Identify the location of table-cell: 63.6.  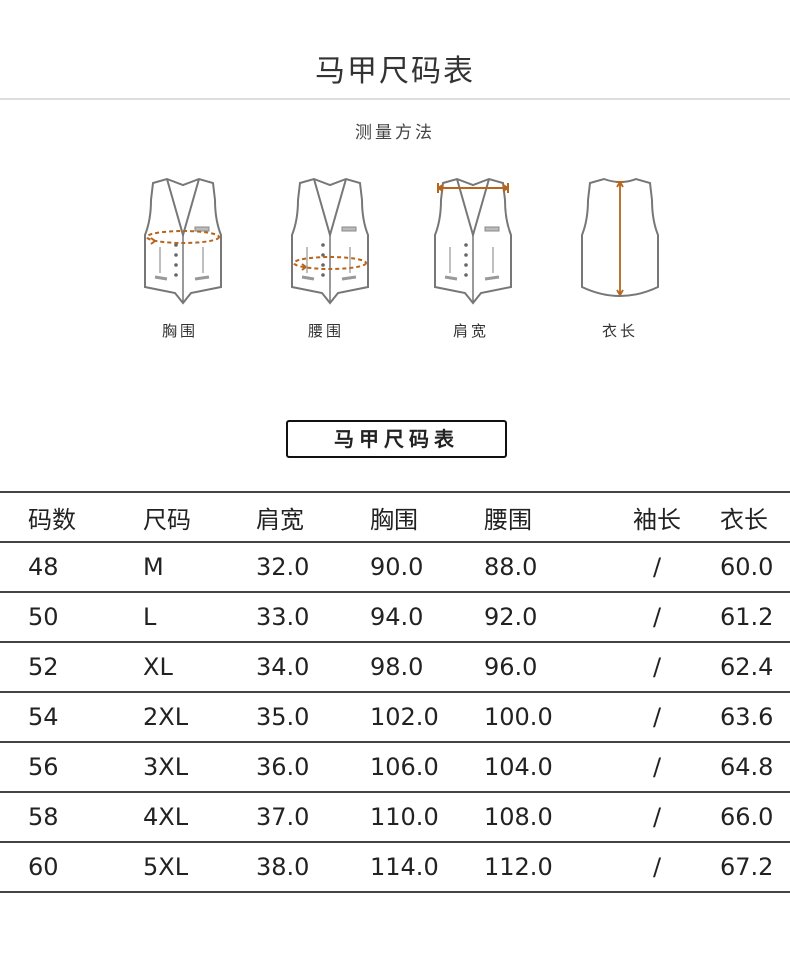
(747, 717).